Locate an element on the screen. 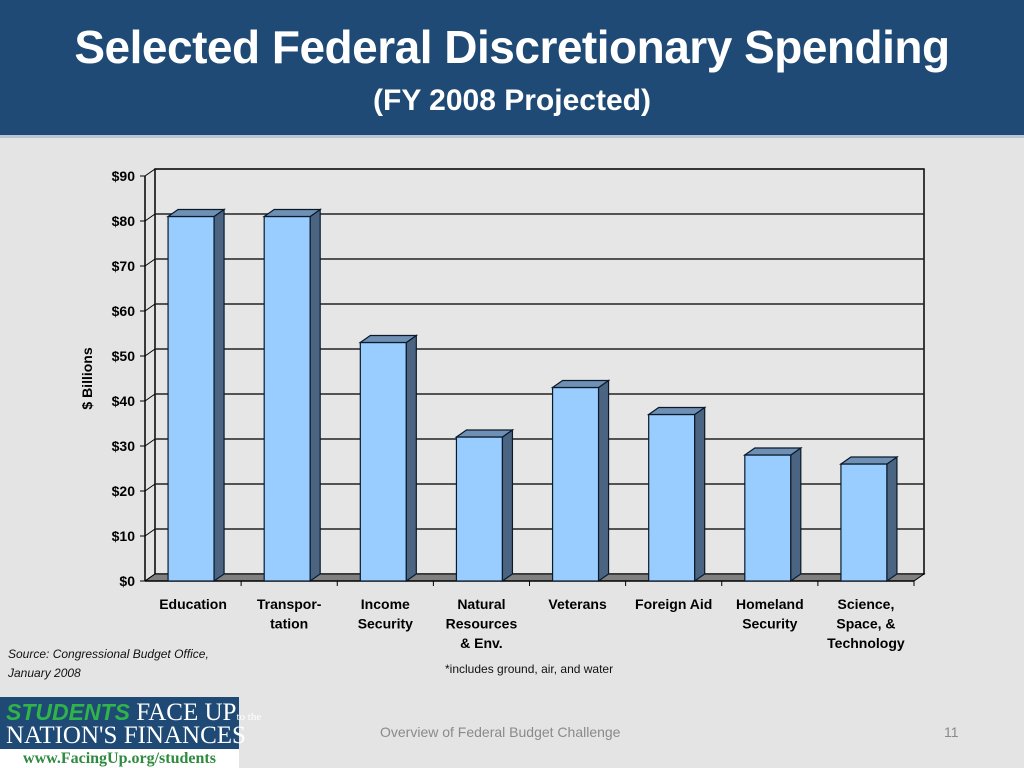  y-tick-label: $70 is located at coordinates (124, 266).